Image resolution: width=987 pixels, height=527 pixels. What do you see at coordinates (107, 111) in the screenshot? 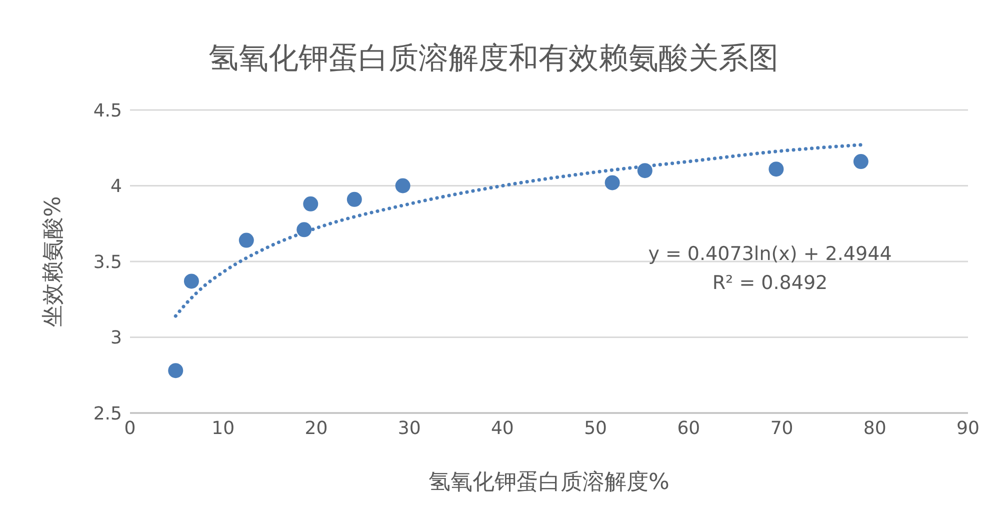
I see `y-tick-label: 4.5` at bounding box center [107, 111].